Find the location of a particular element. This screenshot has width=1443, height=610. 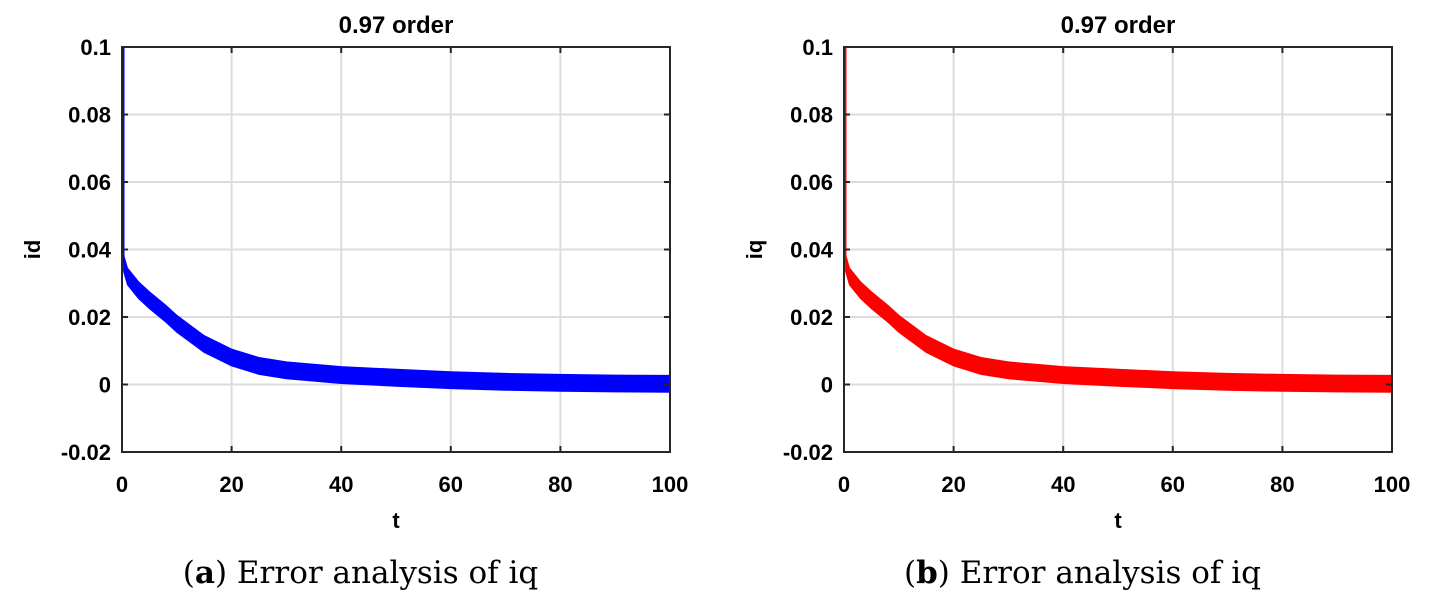

caption-a: (a) Error analysis of iq is located at coordinates (360, 573).